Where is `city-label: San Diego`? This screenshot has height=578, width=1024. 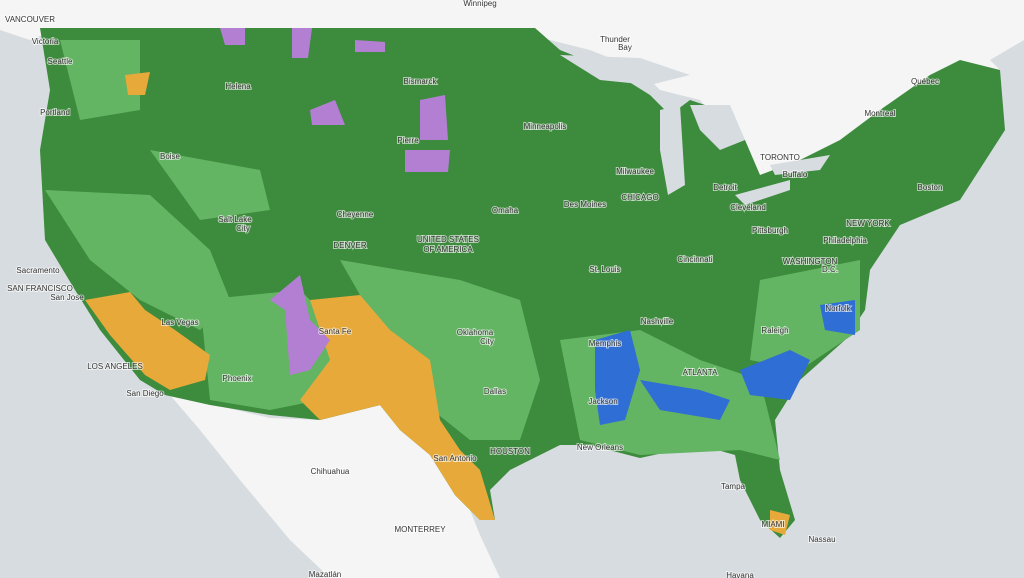 city-label: San Diego is located at coordinates (145, 393).